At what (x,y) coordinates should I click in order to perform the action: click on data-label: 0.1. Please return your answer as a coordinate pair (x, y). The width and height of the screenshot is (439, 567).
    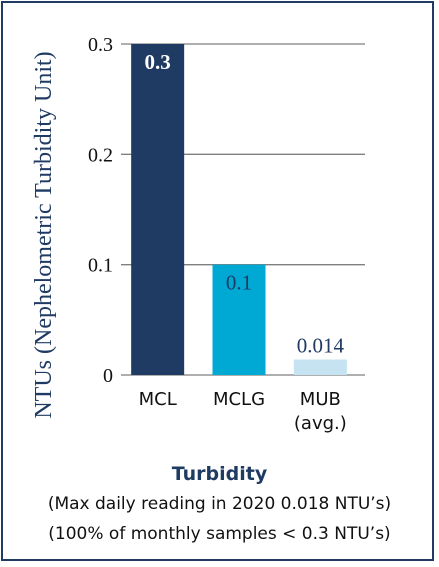
    Looking at the image, I should click on (239, 283).